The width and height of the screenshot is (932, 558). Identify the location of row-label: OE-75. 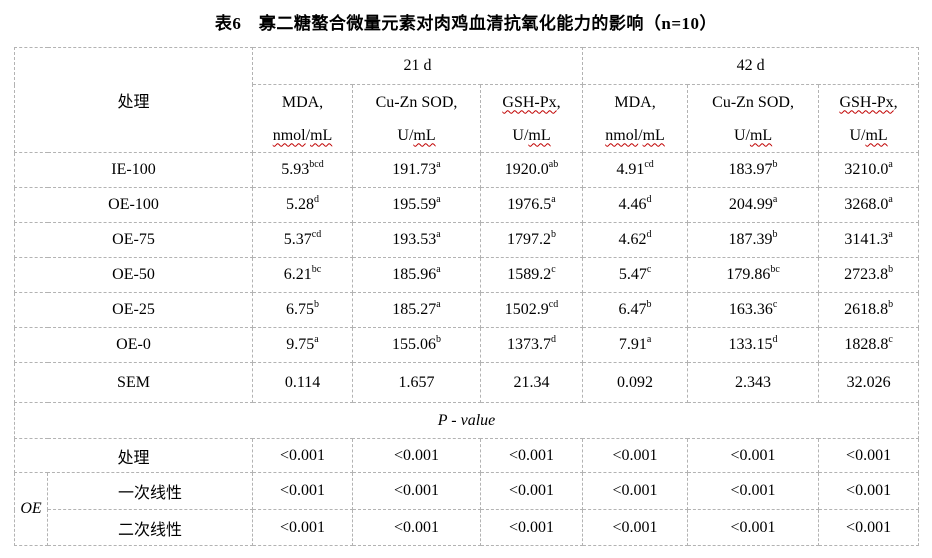
(133, 240).